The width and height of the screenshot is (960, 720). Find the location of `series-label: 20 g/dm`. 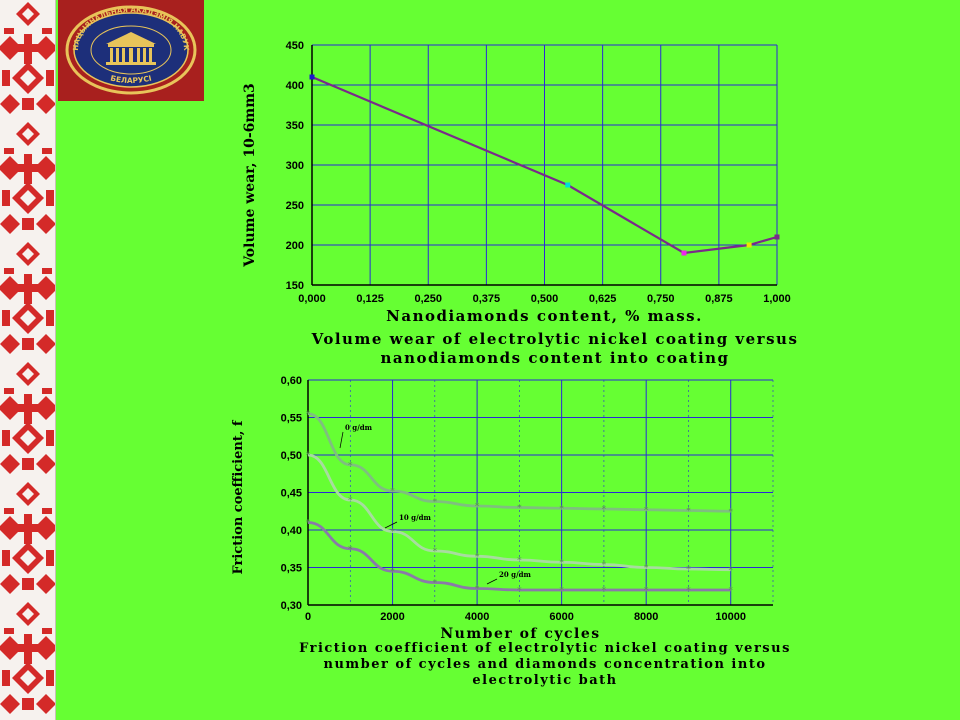

series-label: 20 g/dm is located at coordinates (515, 574).